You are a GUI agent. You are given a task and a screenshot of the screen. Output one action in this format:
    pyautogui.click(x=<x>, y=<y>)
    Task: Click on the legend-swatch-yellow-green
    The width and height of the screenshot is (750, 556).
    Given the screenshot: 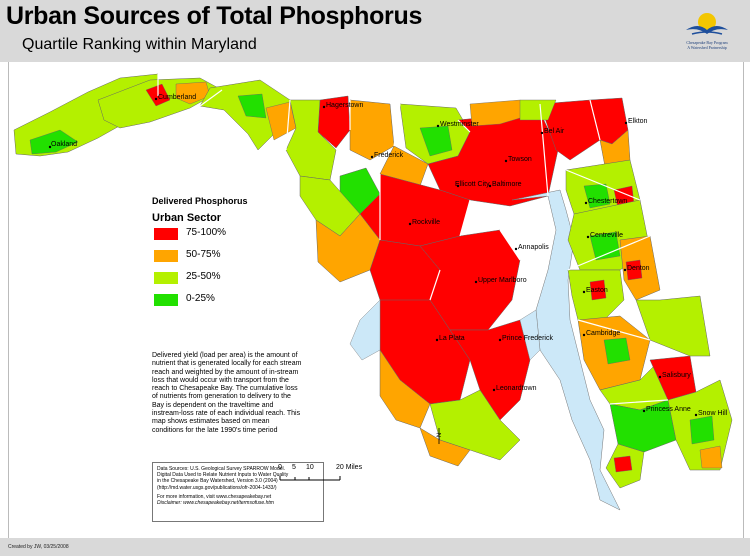 What is the action you would take?
    pyautogui.click(x=166, y=278)
    